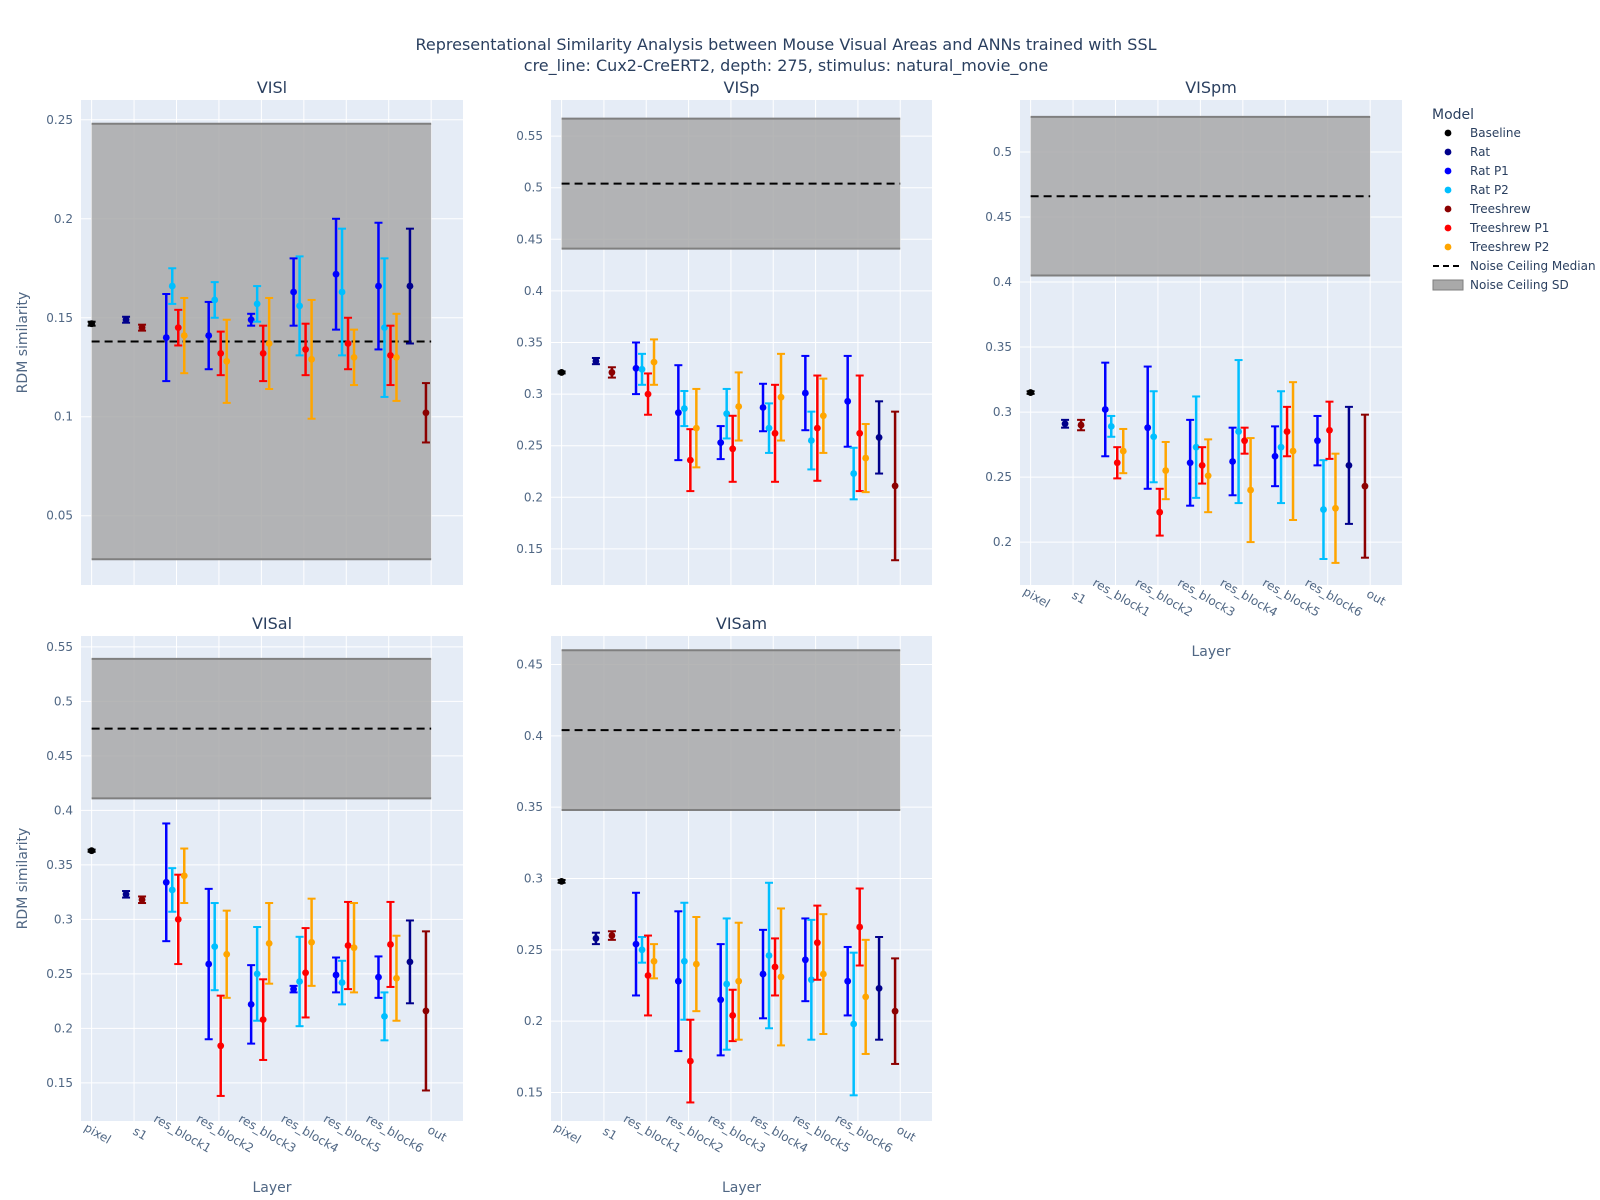  Describe the element at coordinates (1500, 285) in the screenshot. I see `legend-item-noise-ceiling-sd: Noise Ceiling SD` at that location.